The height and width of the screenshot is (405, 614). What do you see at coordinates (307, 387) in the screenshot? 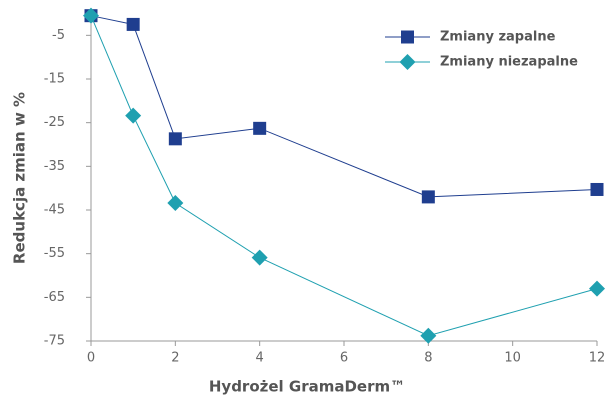
I see `x-axis-title: Hydrożel GramaDerm™` at bounding box center [307, 387].